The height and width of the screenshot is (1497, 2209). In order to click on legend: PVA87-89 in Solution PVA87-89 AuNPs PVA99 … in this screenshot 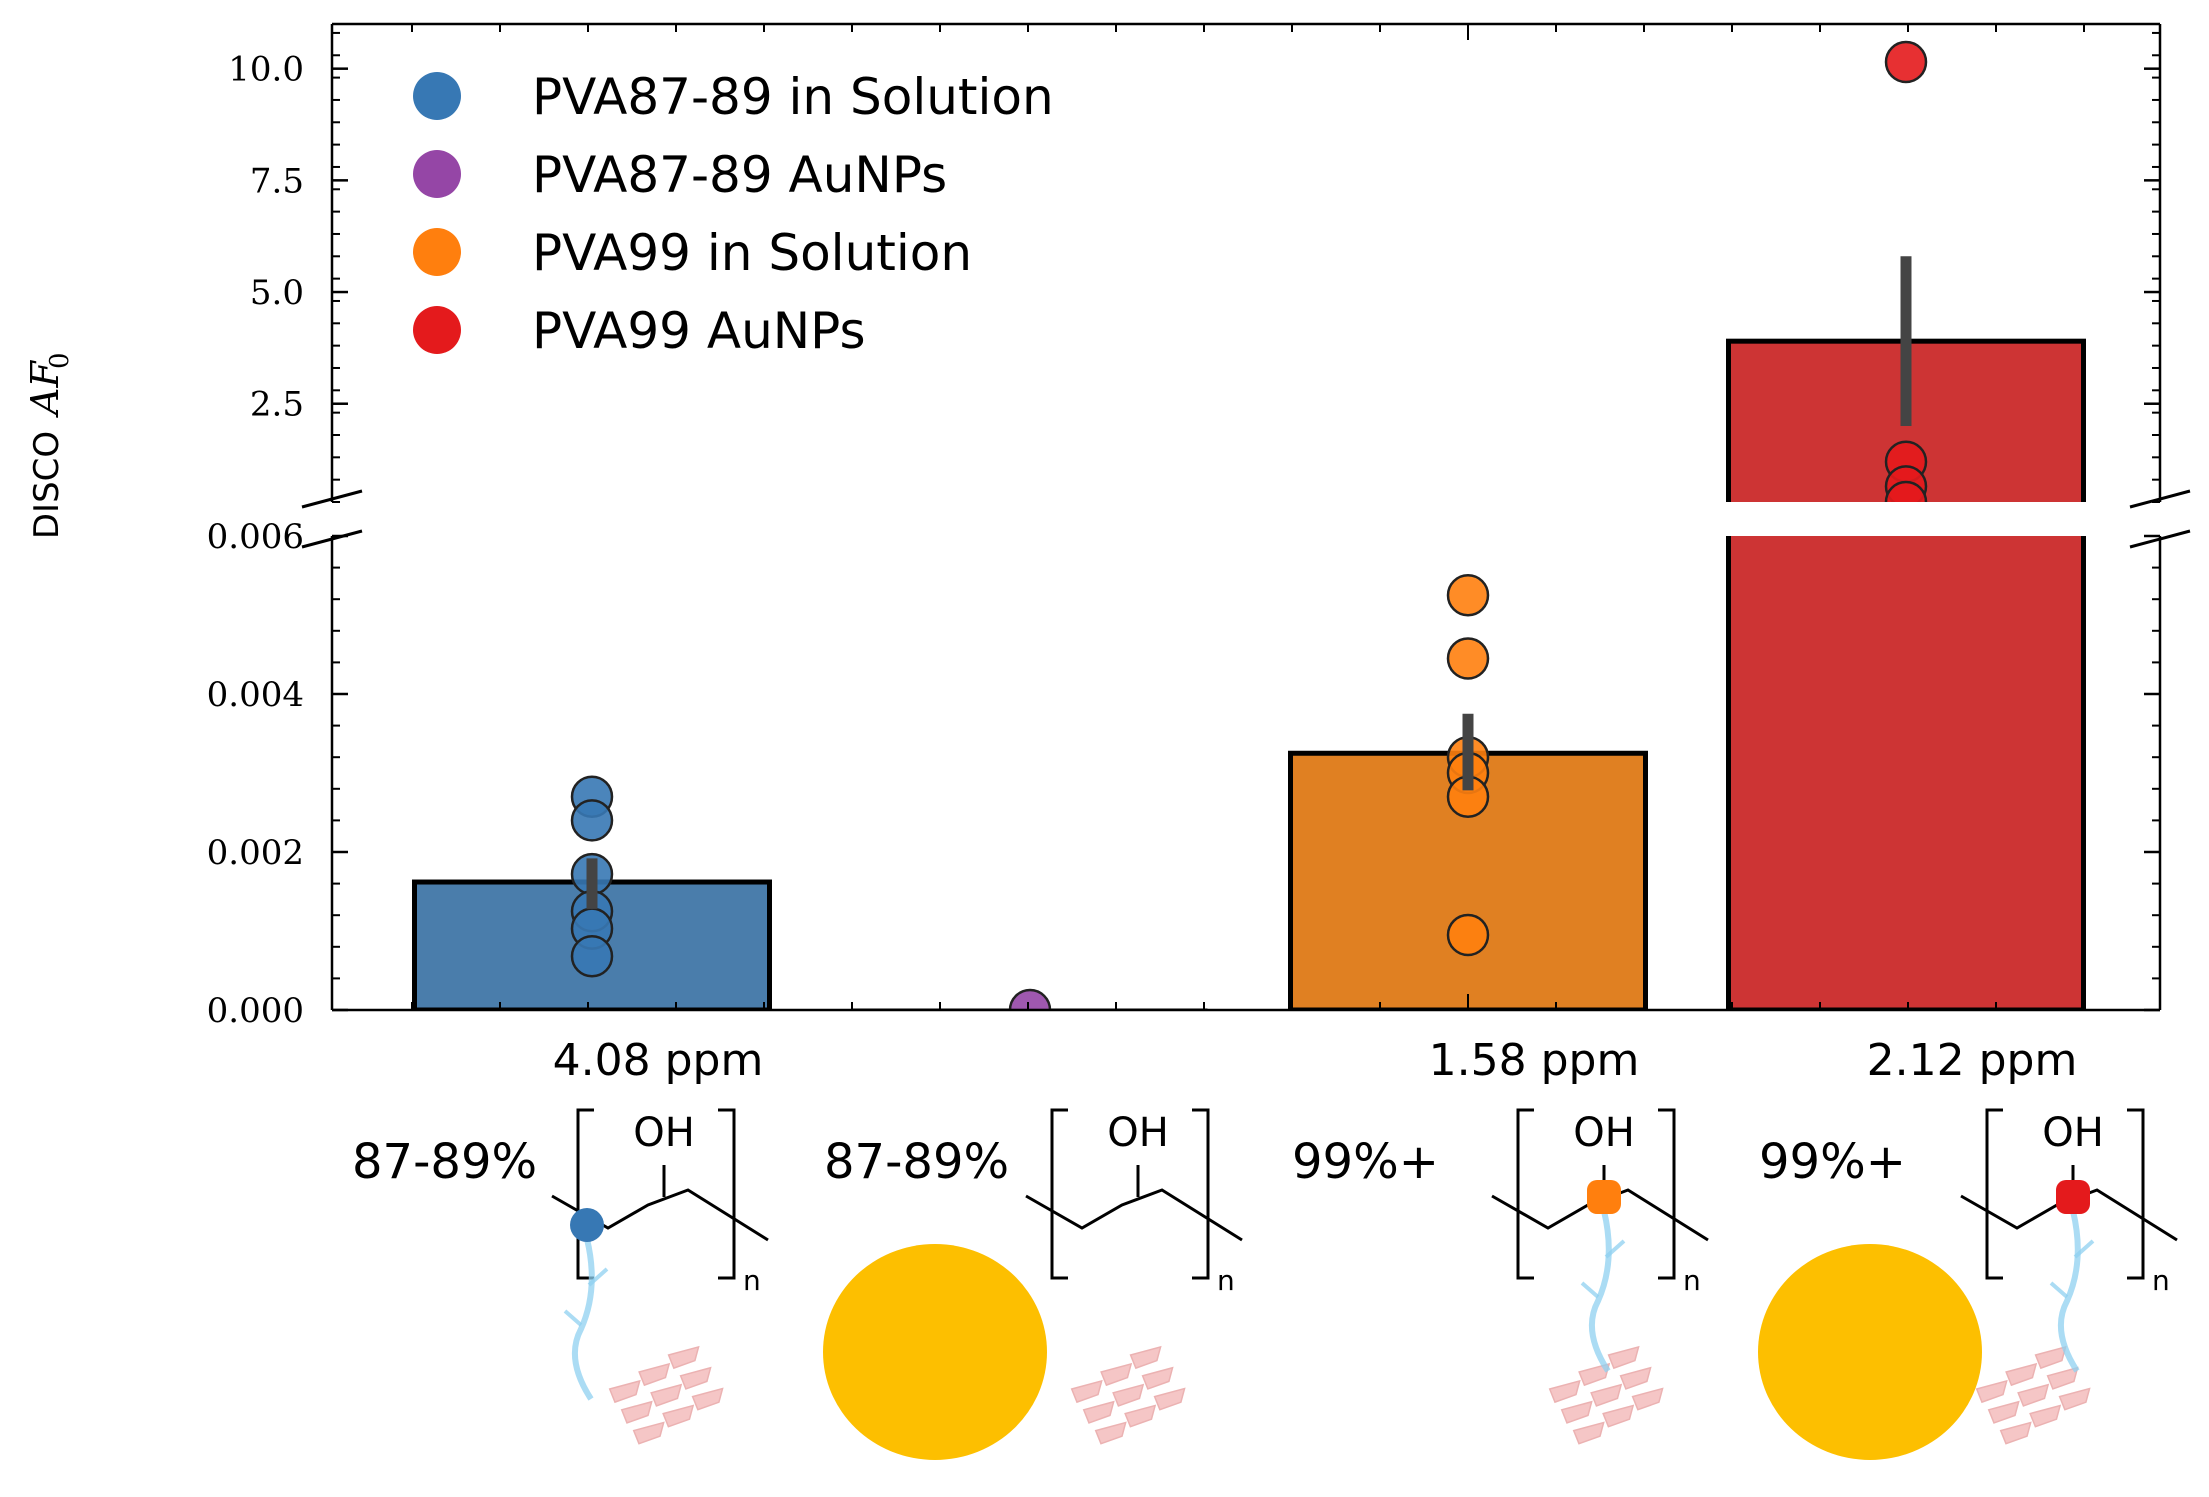, I will do `click(733, 214)`.